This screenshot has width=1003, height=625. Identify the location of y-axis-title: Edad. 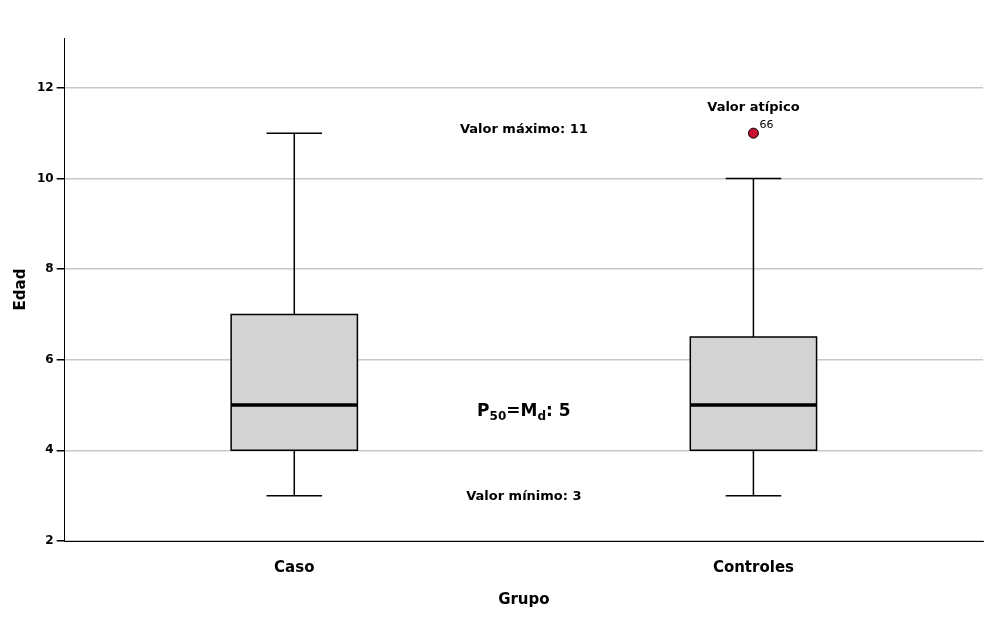
(19, 289).